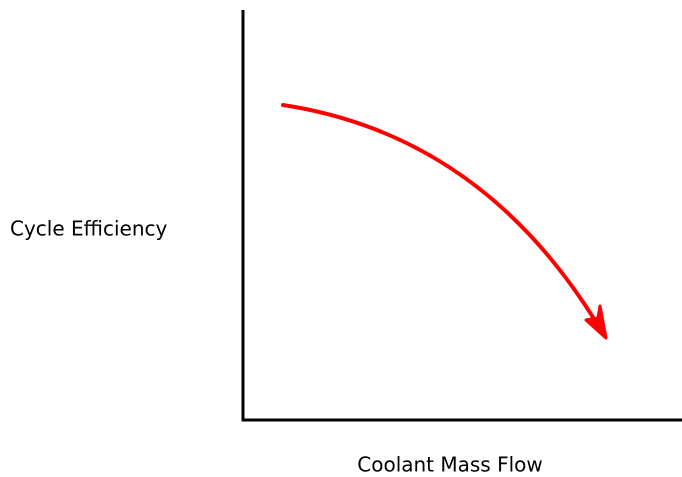 The image size is (682, 477). Describe the element at coordinates (450, 465) in the screenshot. I see `x-axis-label: Coolant Mass Flow` at that location.